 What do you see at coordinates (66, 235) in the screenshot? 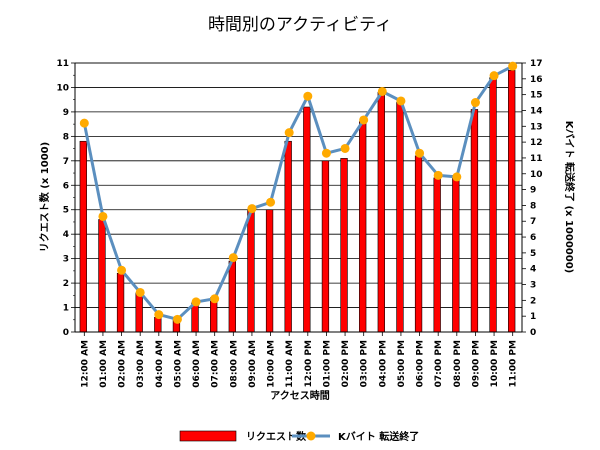
I see `y-tick-label: 4` at bounding box center [66, 235].